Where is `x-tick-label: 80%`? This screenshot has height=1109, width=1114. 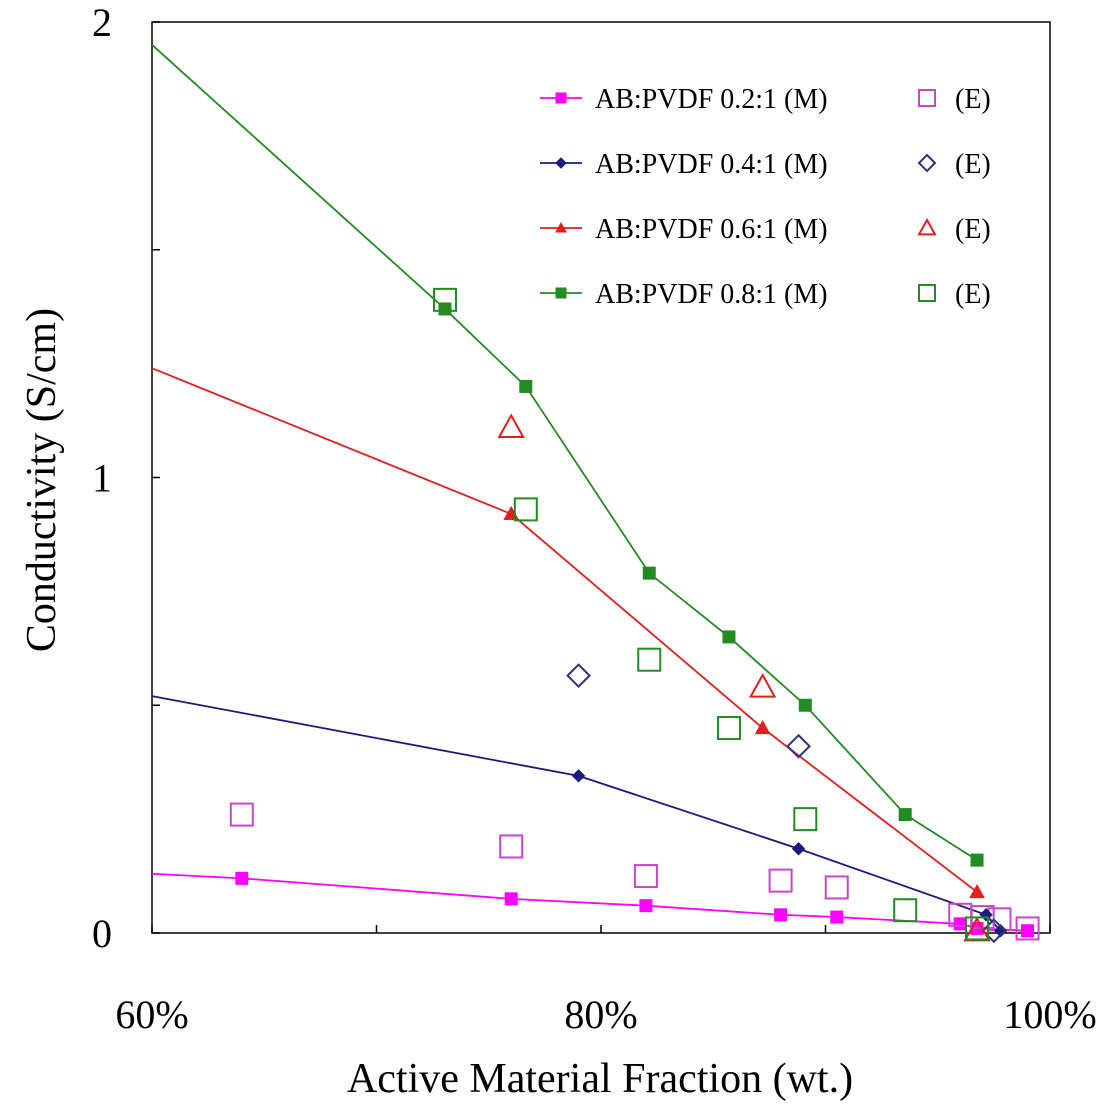 x-tick-label: 80% is located at coordinates (600, 1014).